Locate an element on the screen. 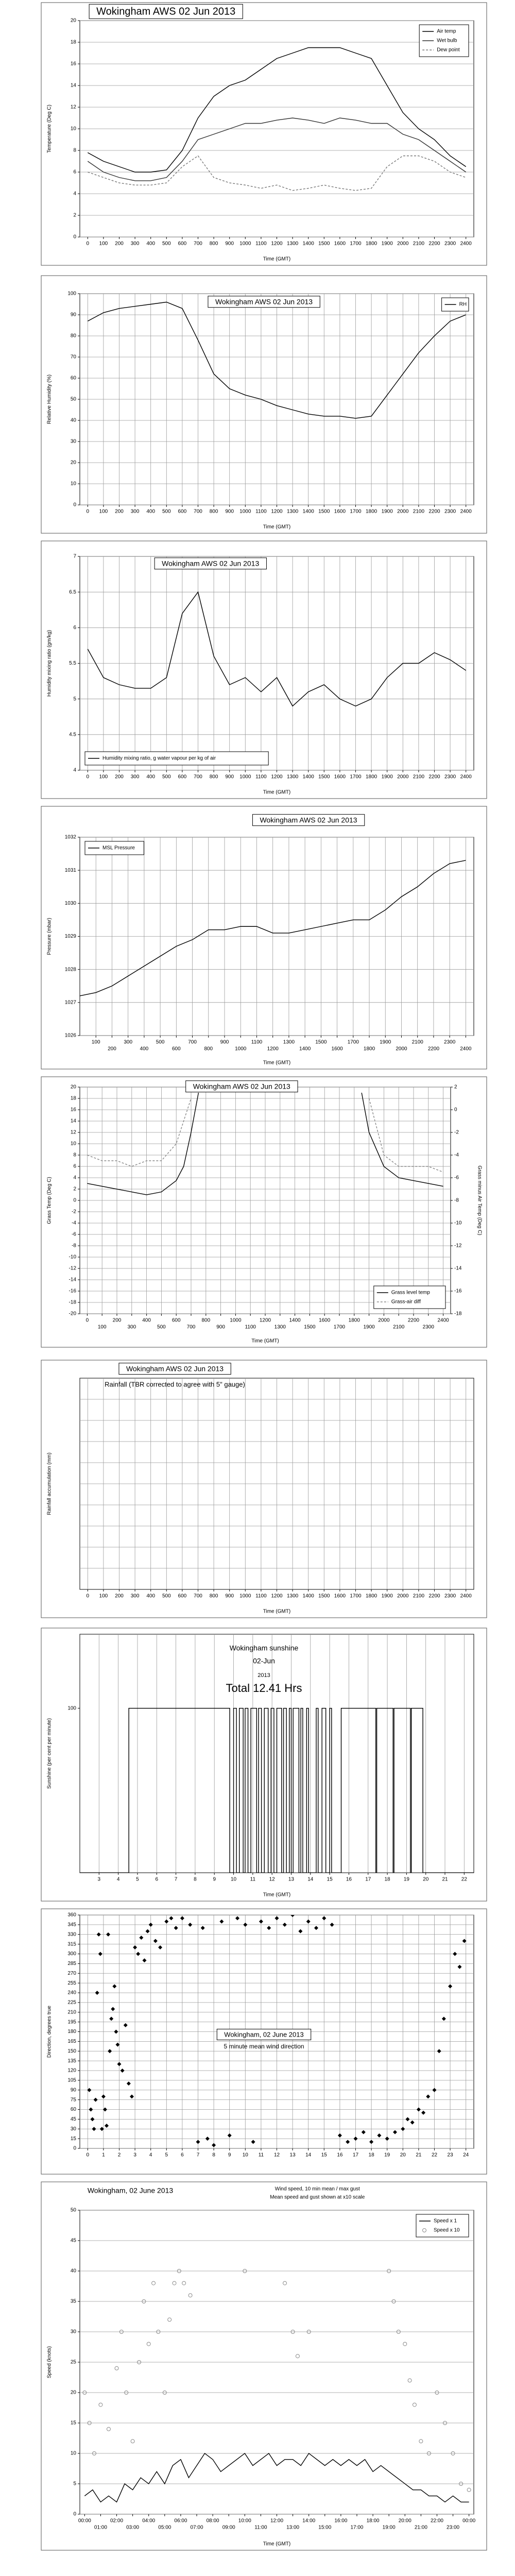  x-tick-label: 3 is located at coordinates (135, 2155).